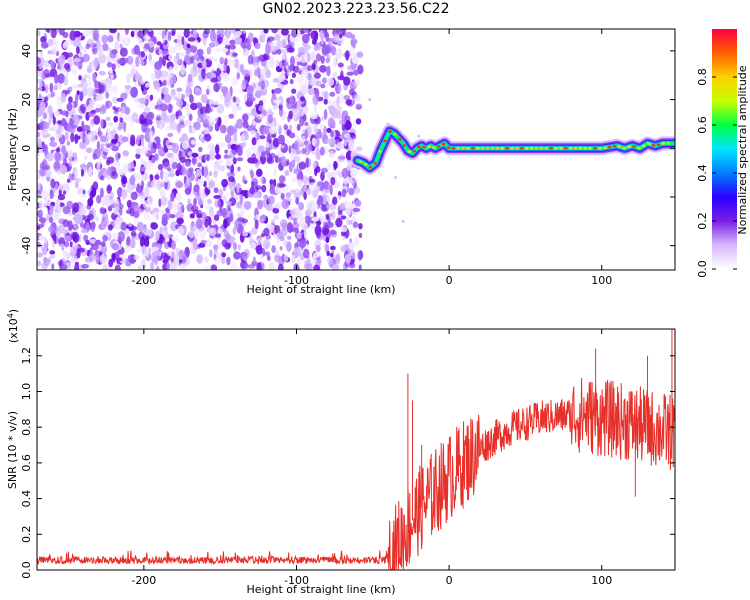  What do you see at coordinates (702, 173) in the screenshot?
I see `colorbar-tick-label: 0.4` at bounding box center [702, 173].